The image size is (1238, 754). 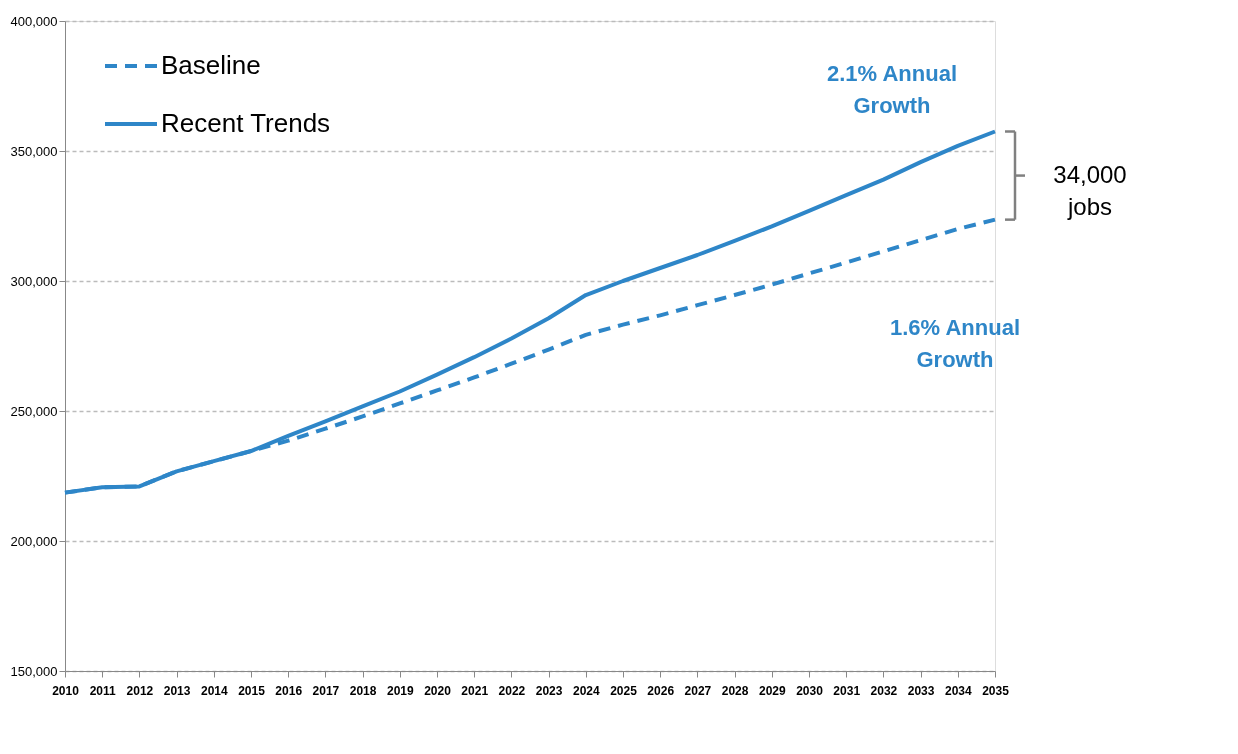 I want to click on x-tick-label: 2016, so click(x=289, y=690).